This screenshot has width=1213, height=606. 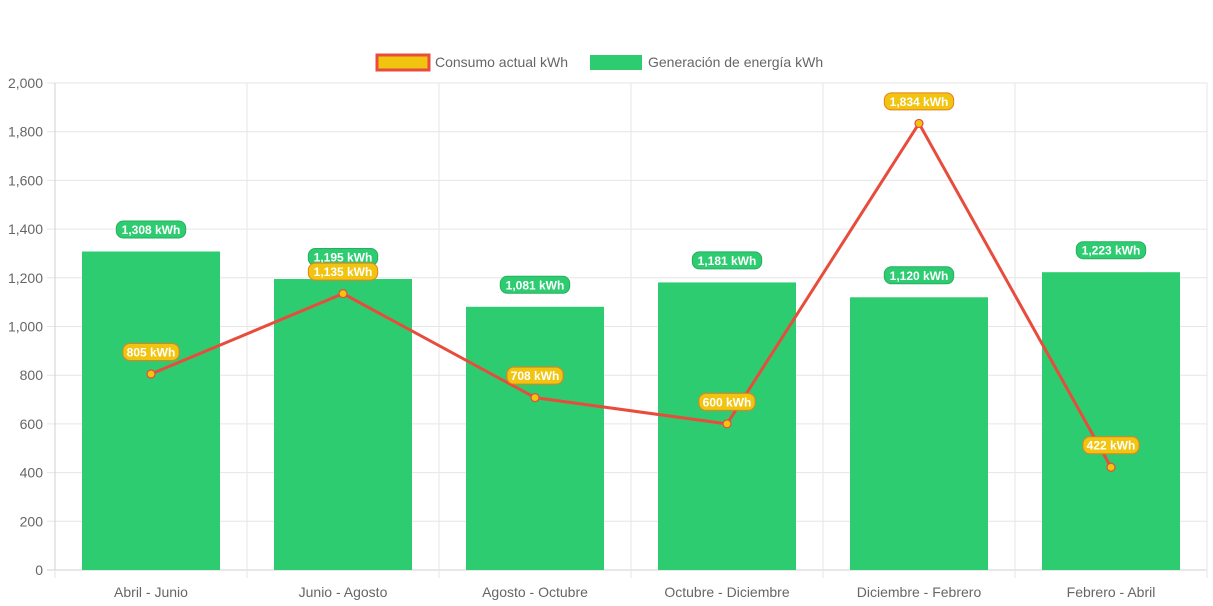 I want to click on y-tick-label: 0, so click(x=39, y=570).